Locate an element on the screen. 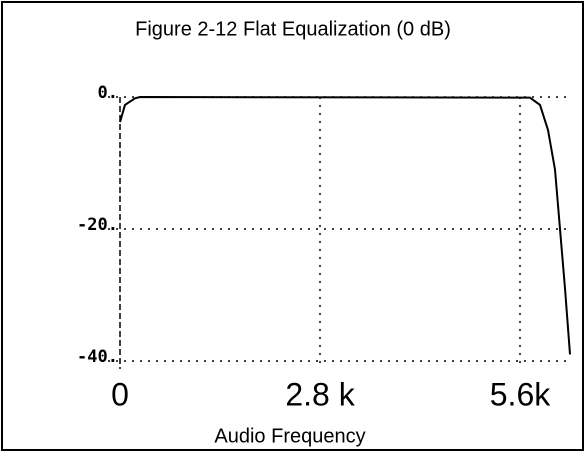  x-tick-label: 0 is located at coordinates (120, 394).